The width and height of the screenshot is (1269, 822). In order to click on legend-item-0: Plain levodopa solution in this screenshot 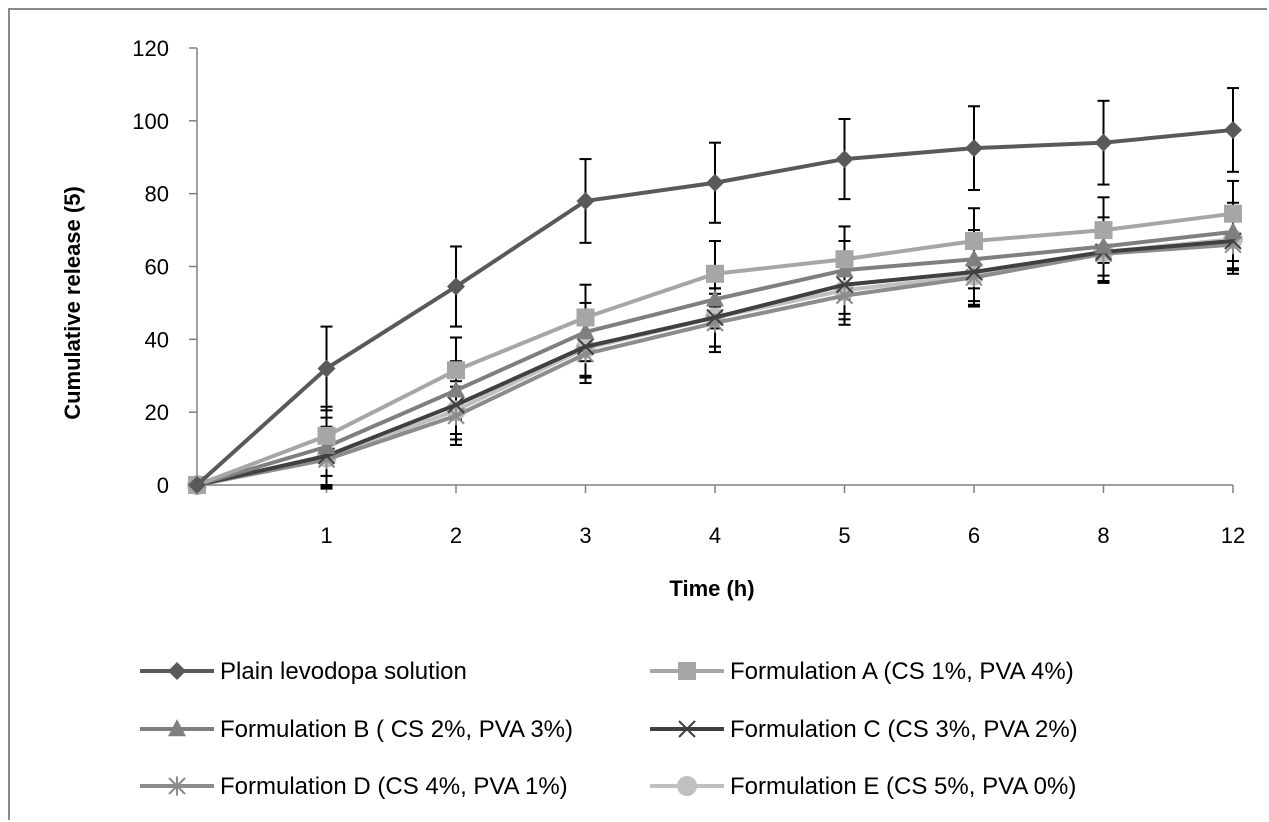, I will do `click(303, 671)`.